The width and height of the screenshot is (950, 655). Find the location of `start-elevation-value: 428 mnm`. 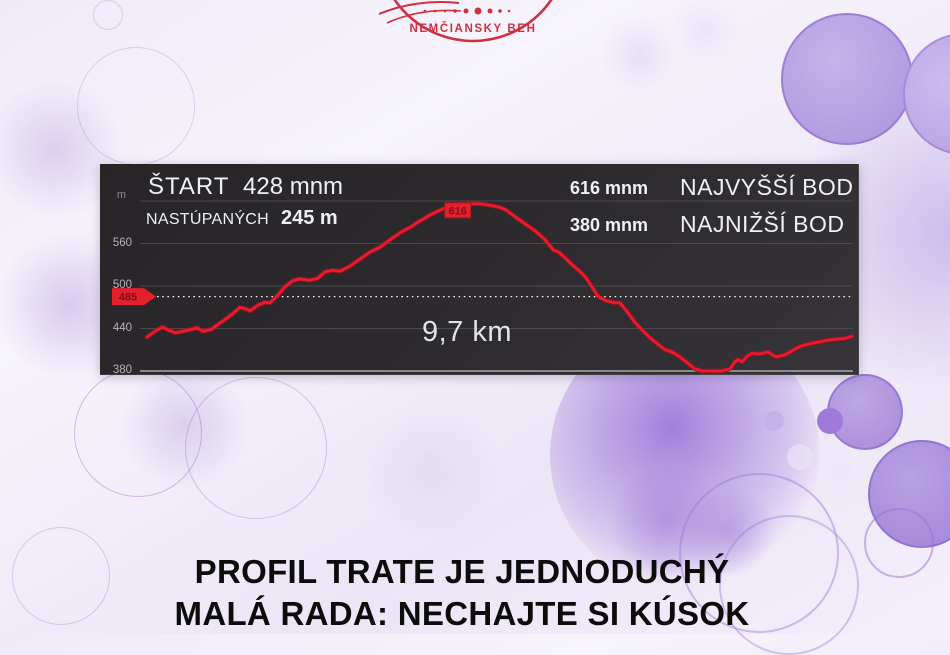

start-elevation-value: 428 mnm is located at coordinates (293, 186).